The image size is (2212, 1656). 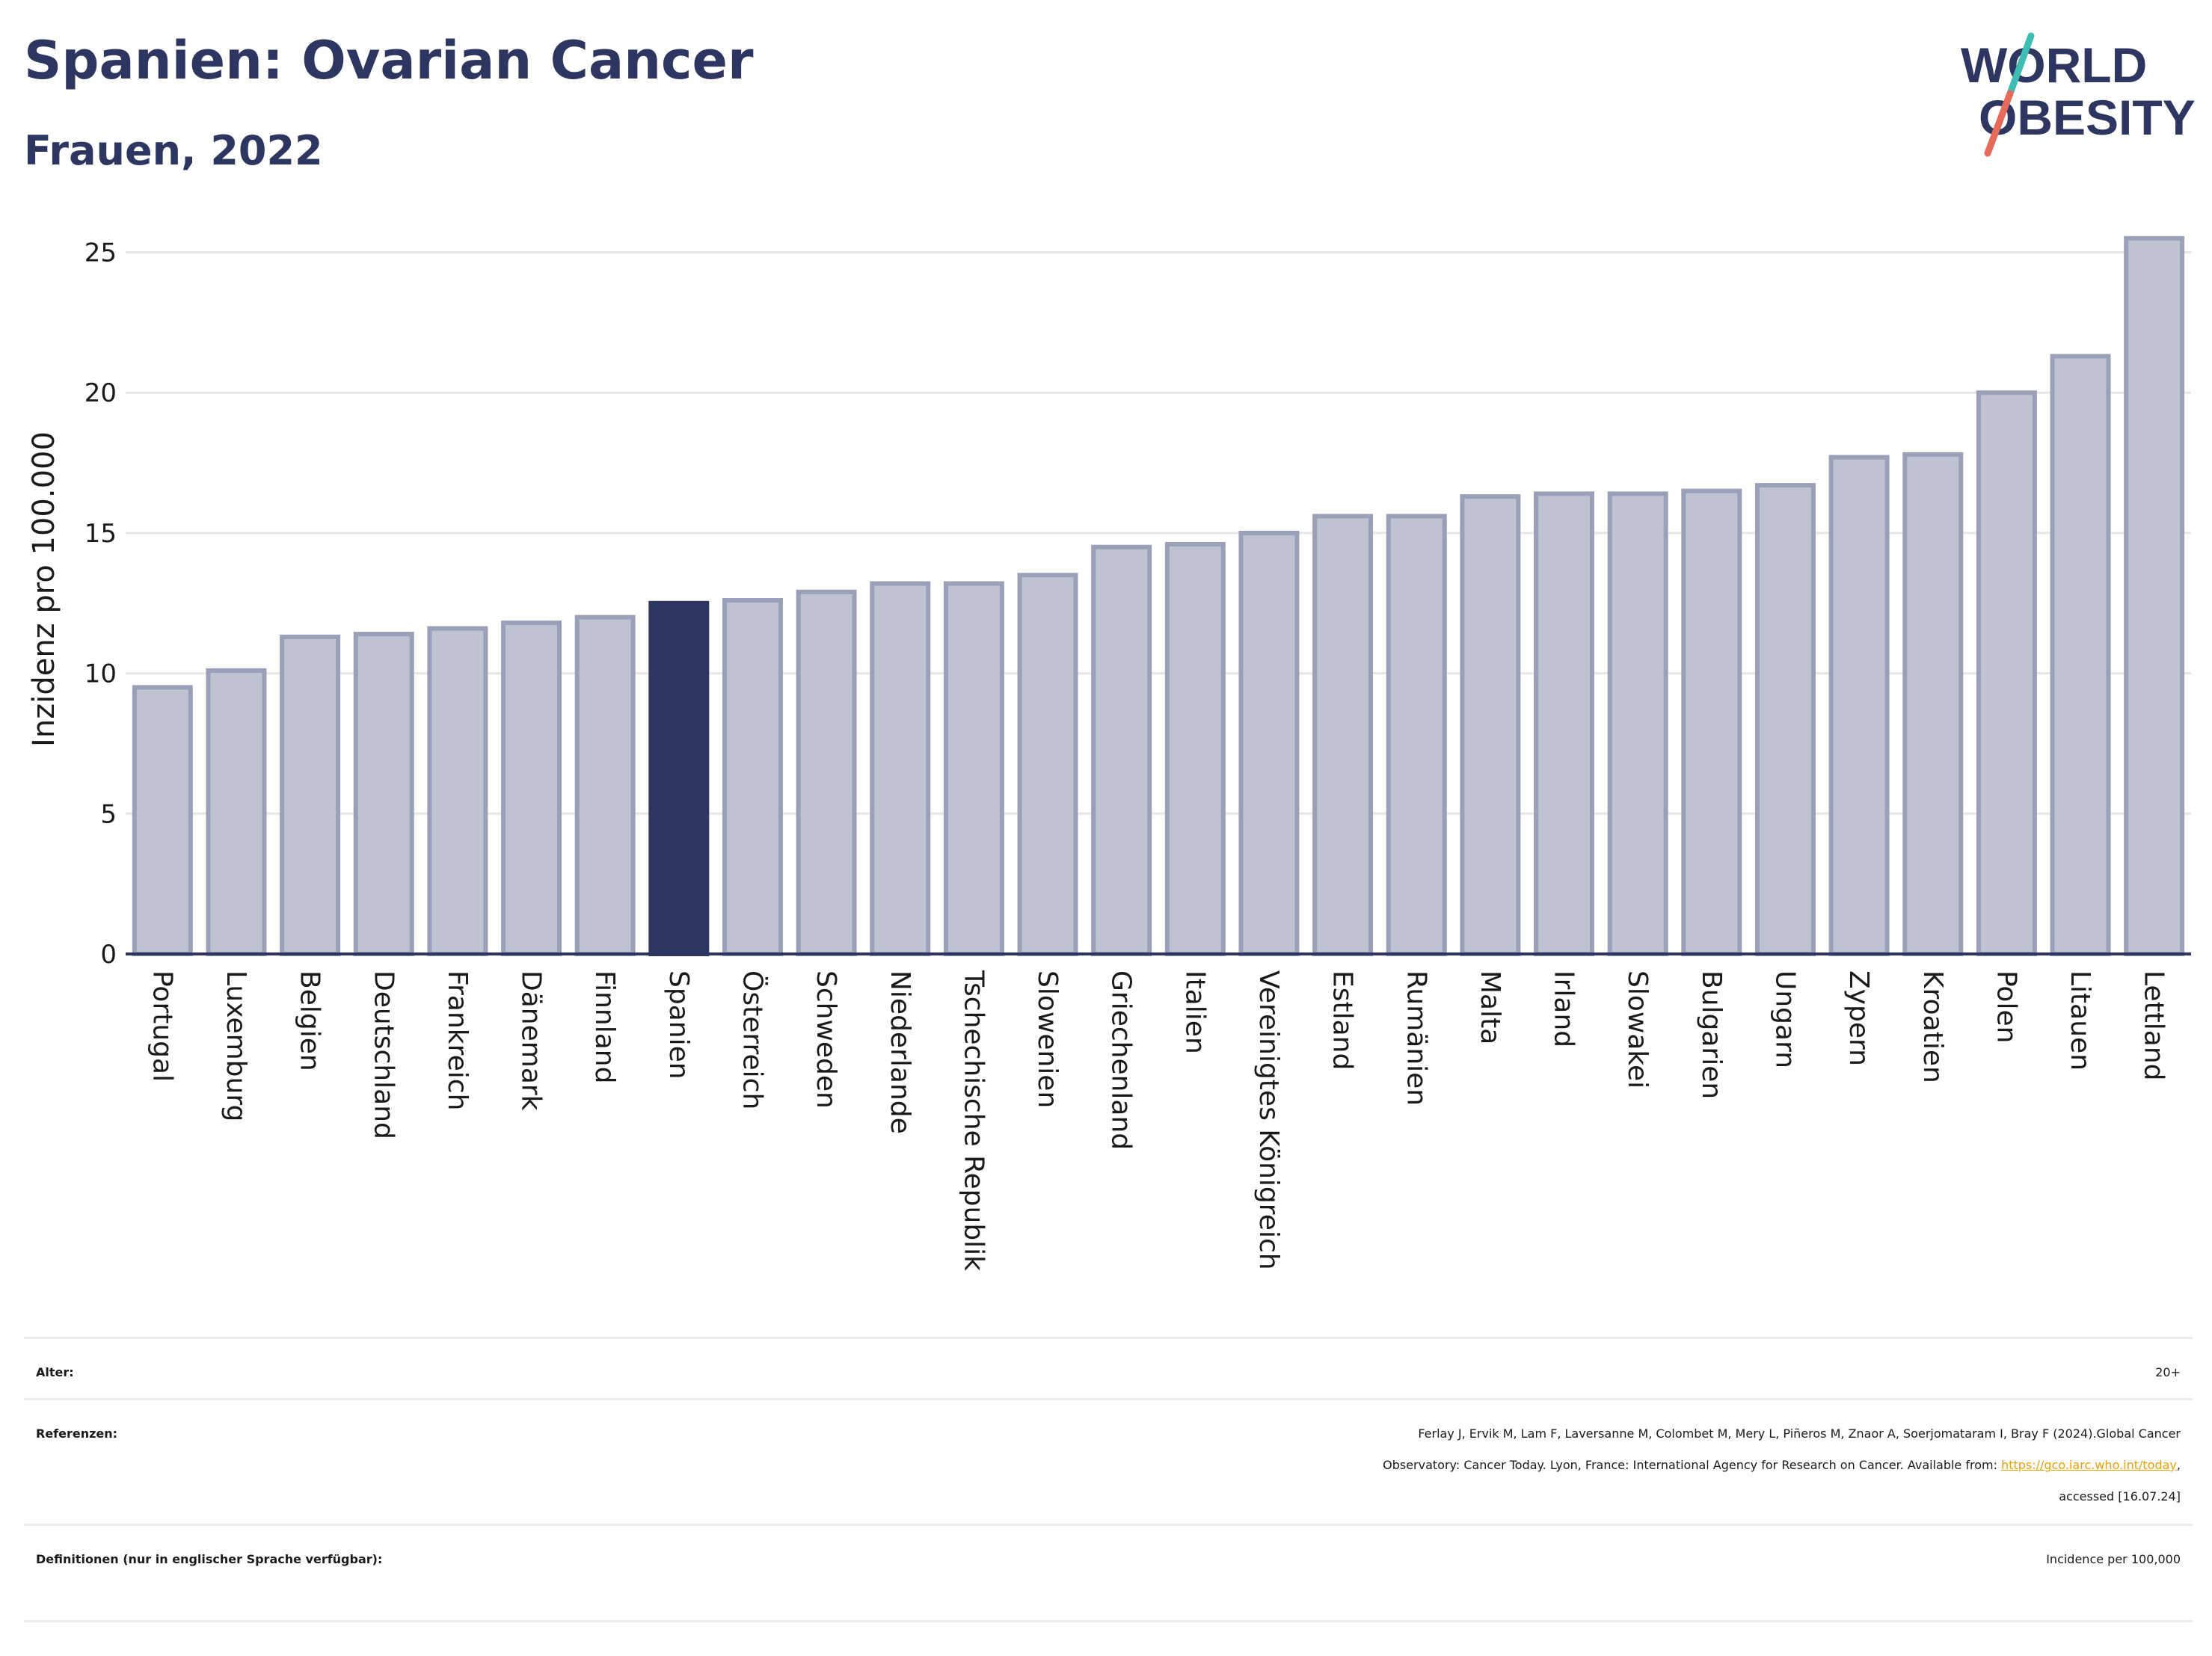 I want to click on references-link: https://gco.iarc.who.int/today, so click(x=2089, y=1465).